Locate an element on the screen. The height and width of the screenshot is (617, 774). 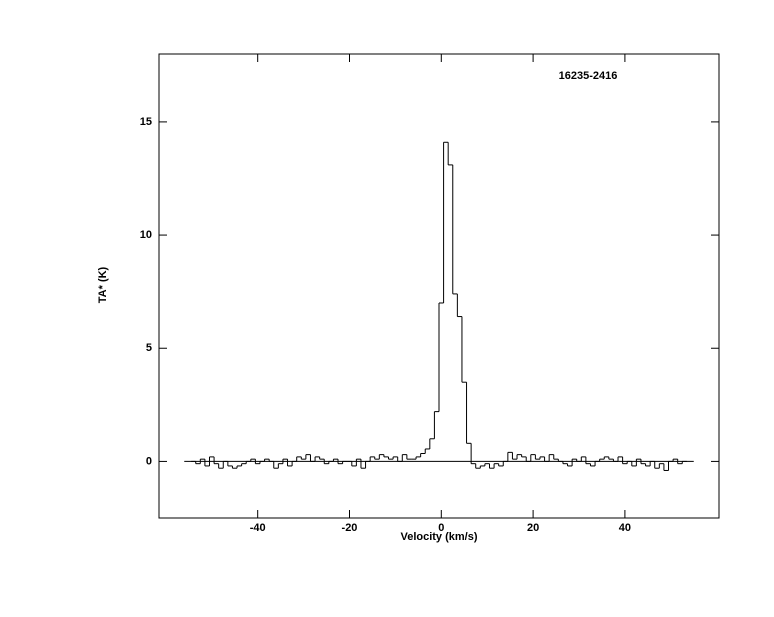
y-tick-label: 10 is located at coordinates (146, 235).